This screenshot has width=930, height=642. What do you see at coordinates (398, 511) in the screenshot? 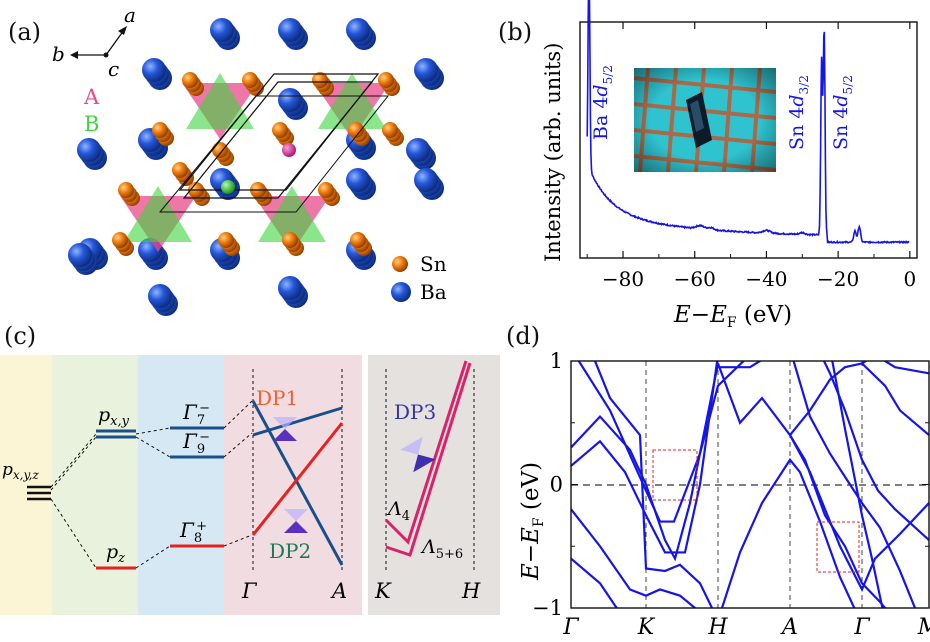
I see `label-l4: Λ4` at bounding box center [398, 511].